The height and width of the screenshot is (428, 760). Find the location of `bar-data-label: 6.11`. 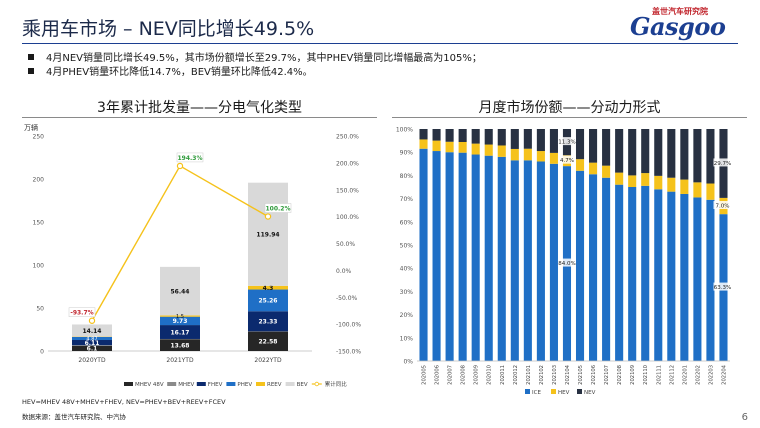

bar-data-label: 6.11 is located at coordinates (92, 343).